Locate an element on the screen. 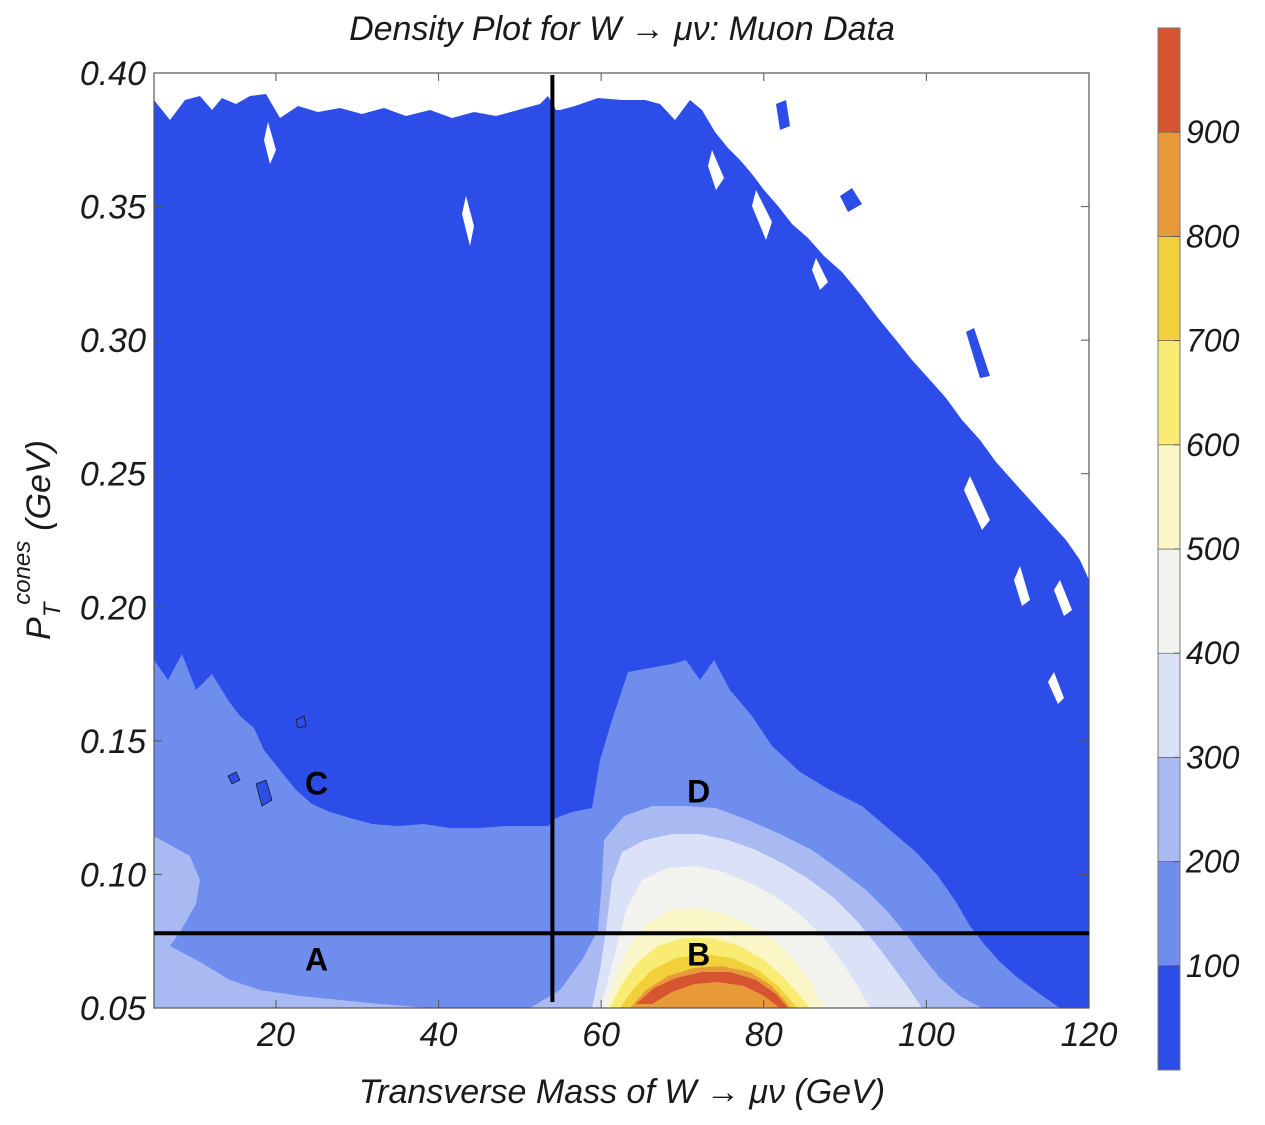  colorbar-tick-label: 400 is located at coordinates (1213, 653).